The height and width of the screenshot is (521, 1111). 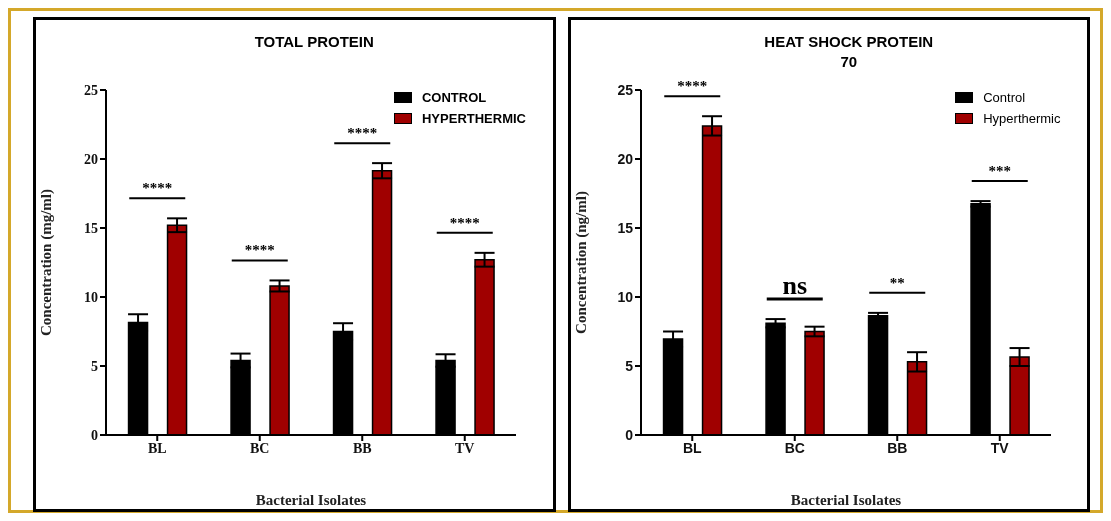 I want to click on y-axis-title: Concentration (mg/ml), so click(x=47, y=262).